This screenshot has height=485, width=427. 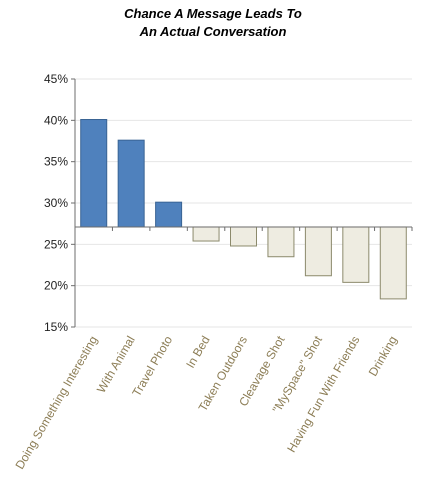 What do you see at coordinates (213, 31) in the screenshot?
I see `chart-title-line-2: An Actual Conversation` at bounding box center [213, 31].